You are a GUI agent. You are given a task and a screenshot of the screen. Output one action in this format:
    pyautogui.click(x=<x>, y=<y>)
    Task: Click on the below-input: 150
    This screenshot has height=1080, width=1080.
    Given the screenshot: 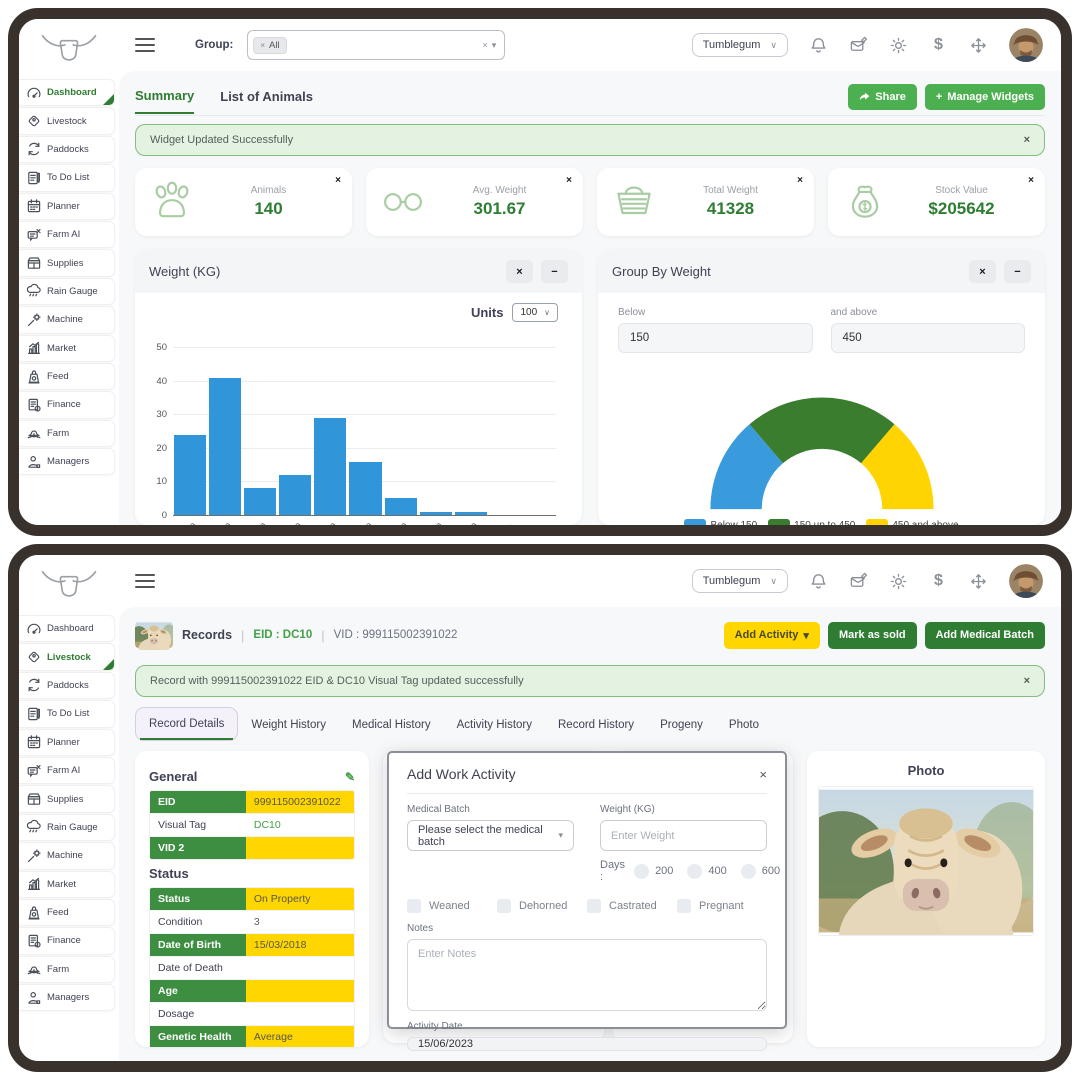 What is the action you would take?
    pyautogui.click(x=715, y=338)
    